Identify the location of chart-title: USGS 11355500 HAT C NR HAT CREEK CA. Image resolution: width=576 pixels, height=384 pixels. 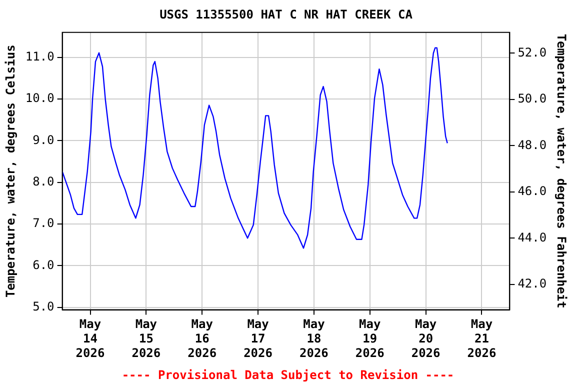
(287, 14).